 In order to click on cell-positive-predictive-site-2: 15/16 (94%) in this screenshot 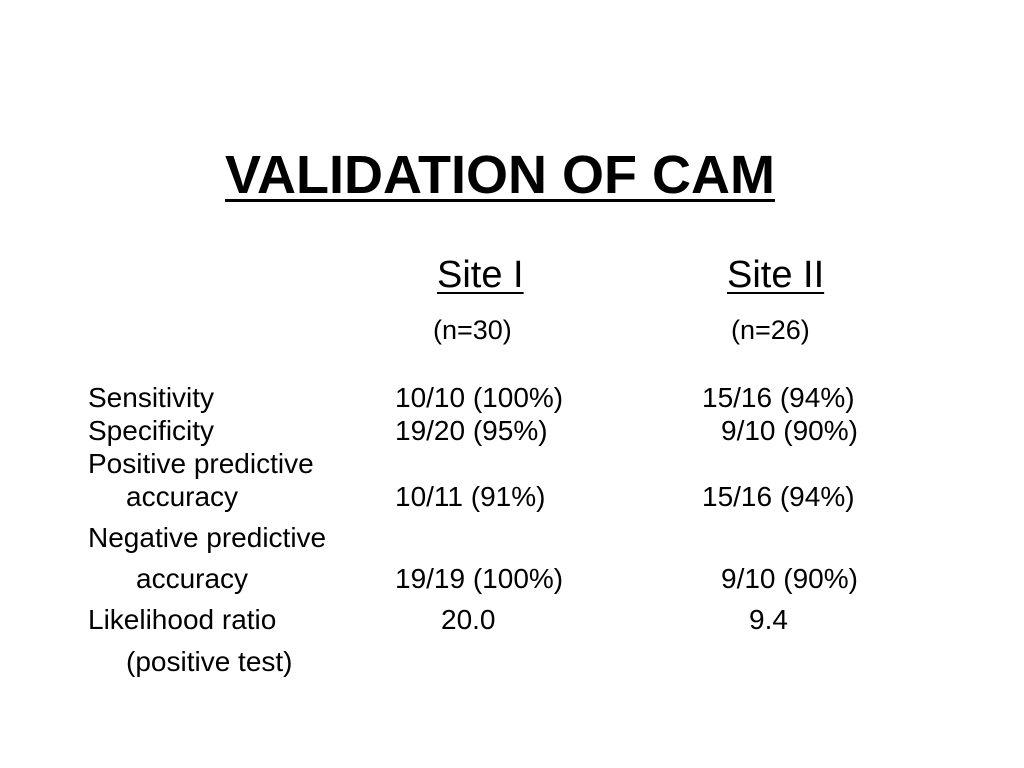, I will do `click(778, 496)`.